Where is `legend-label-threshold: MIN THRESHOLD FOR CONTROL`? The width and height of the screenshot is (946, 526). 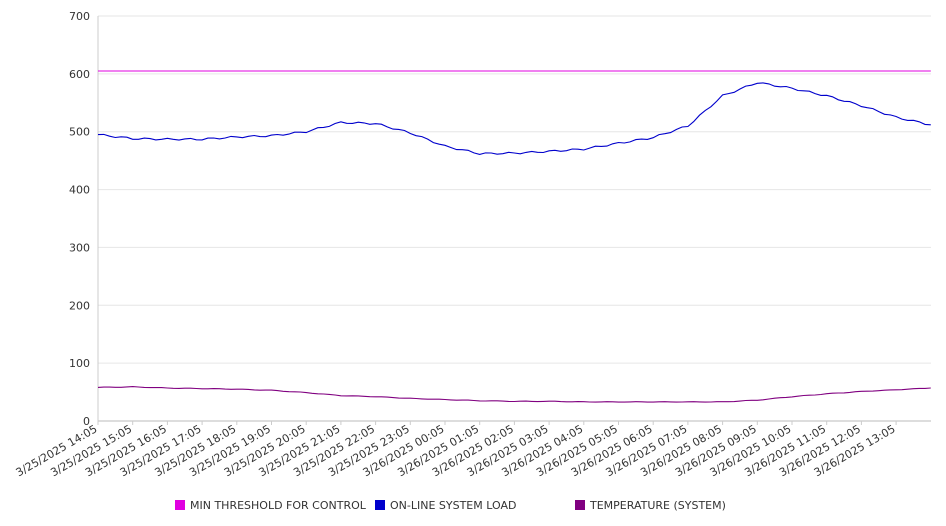
legend-label-threshold: MIN THRESHOLD FOR CONTROL is located at coordinates (278, 505).